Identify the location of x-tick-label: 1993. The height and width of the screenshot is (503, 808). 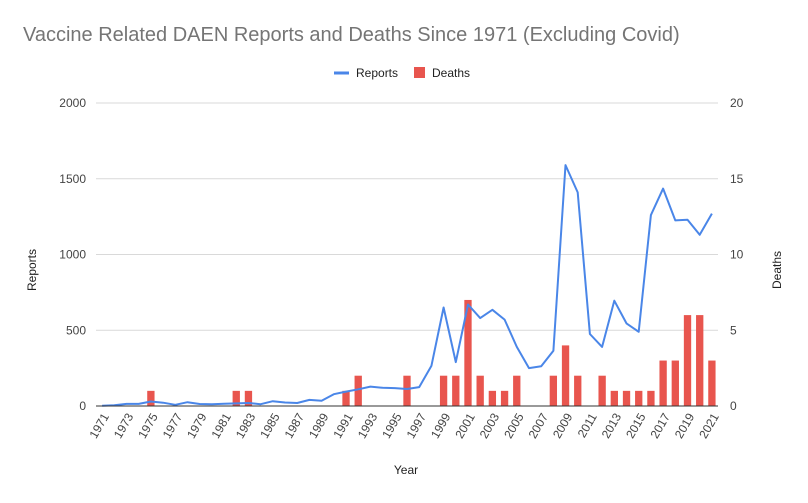
(368, 425).